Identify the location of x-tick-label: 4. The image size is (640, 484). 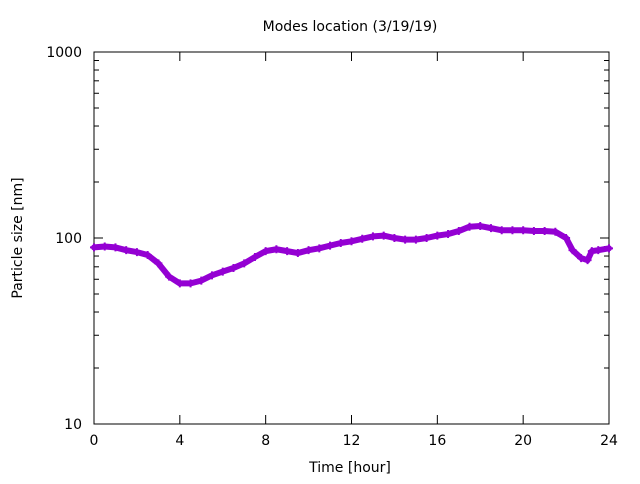
(179, 441).